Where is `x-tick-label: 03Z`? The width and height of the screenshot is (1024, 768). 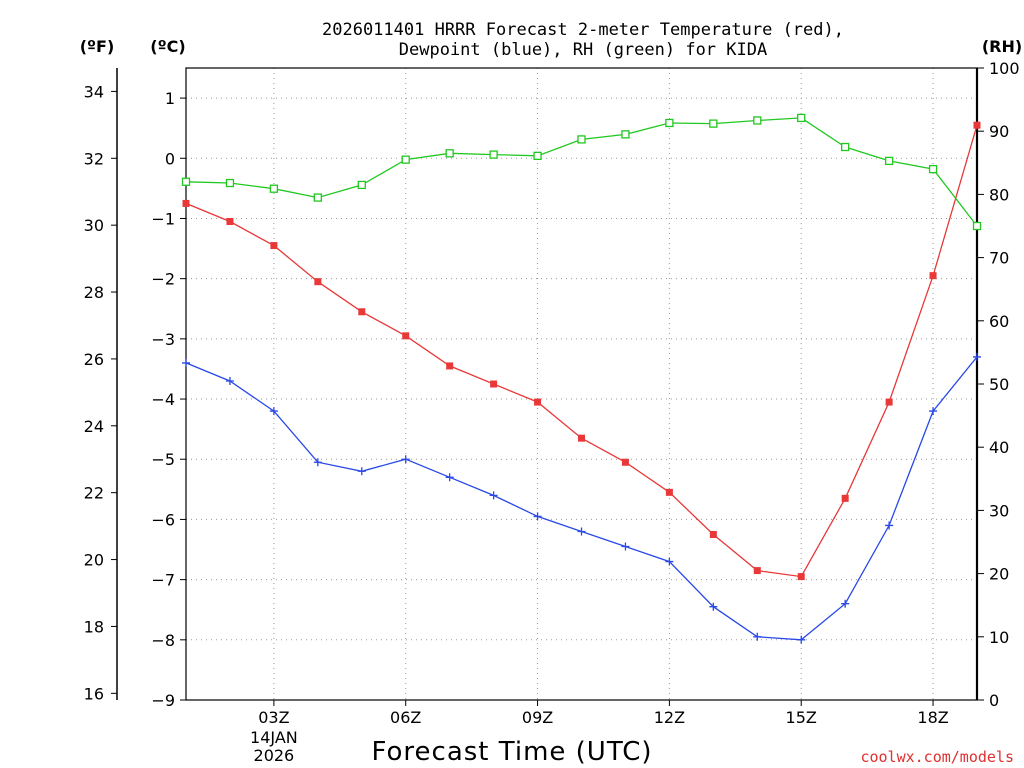 x-tick-label: 03Z is located at coordinates (273, 717).